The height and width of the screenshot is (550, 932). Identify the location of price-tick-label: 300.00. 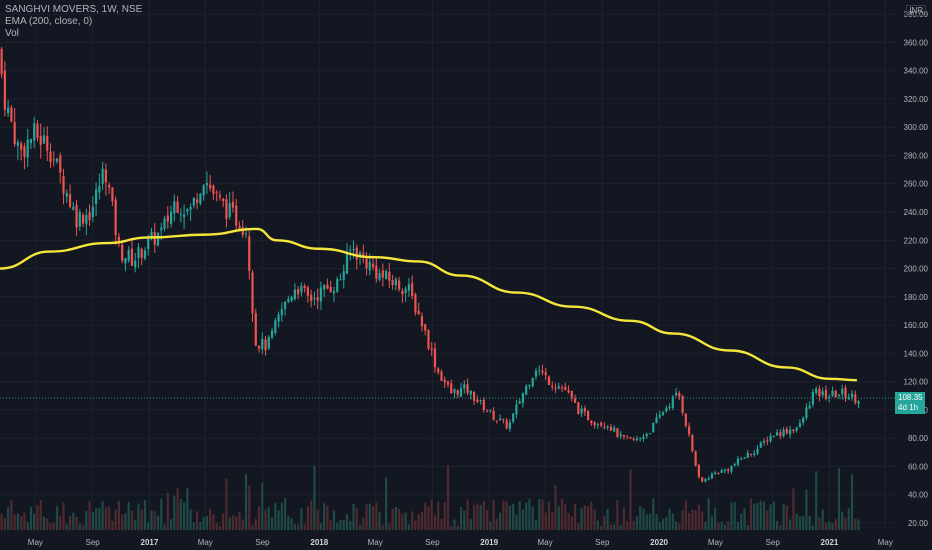
(916, 127).